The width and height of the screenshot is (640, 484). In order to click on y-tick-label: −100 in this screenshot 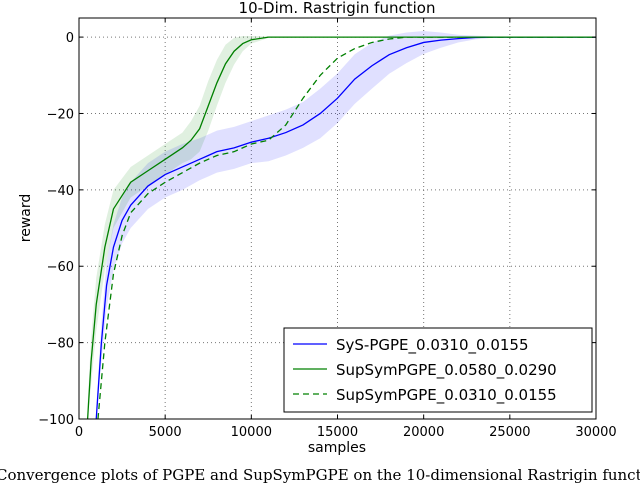, I will do `click(56, 420)`.